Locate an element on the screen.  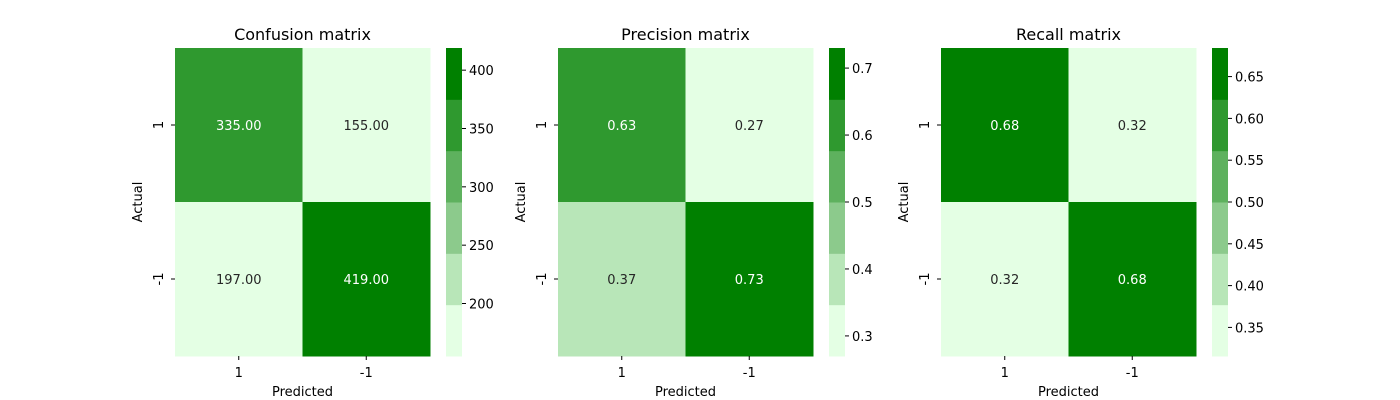
cell-value-label: 0.73 is located at coordinates (749, 280).